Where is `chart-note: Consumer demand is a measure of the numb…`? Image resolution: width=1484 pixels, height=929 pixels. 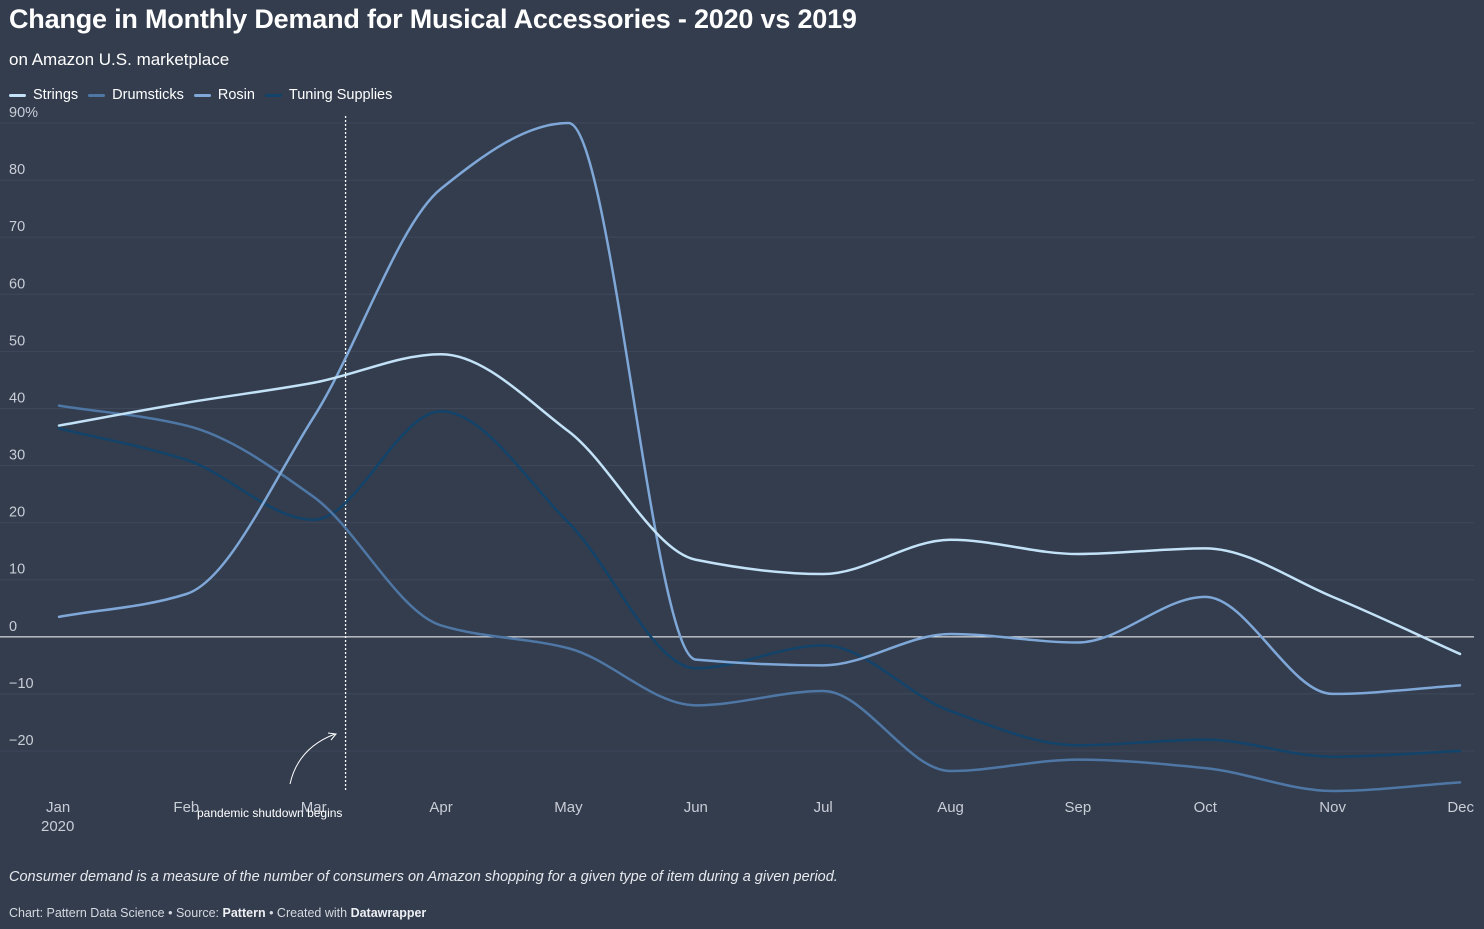
chart-note: Consumer demand is a measure of the numb… is located at coordinates (423, 877).